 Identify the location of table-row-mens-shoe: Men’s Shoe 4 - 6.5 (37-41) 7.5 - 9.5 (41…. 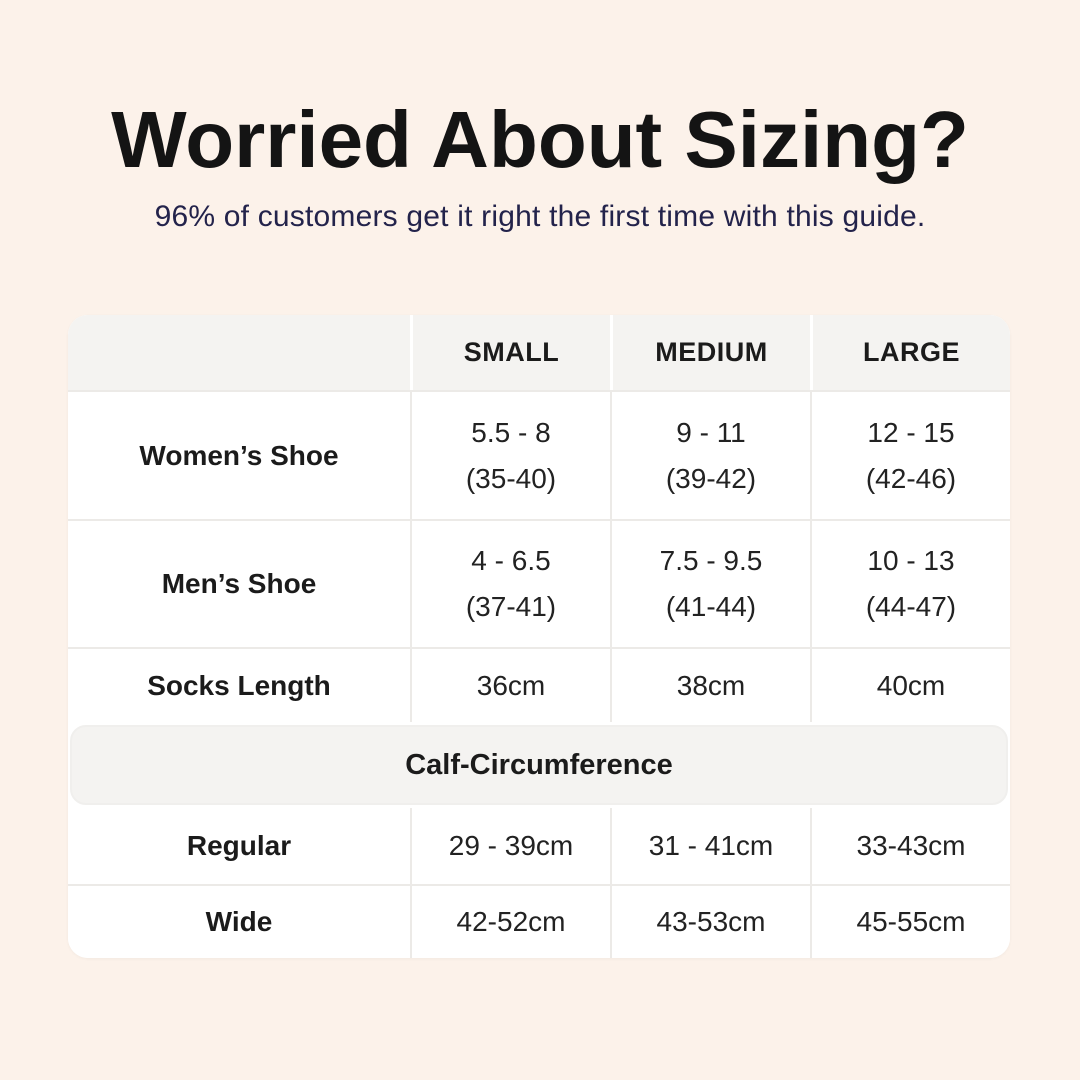
(539, 583).